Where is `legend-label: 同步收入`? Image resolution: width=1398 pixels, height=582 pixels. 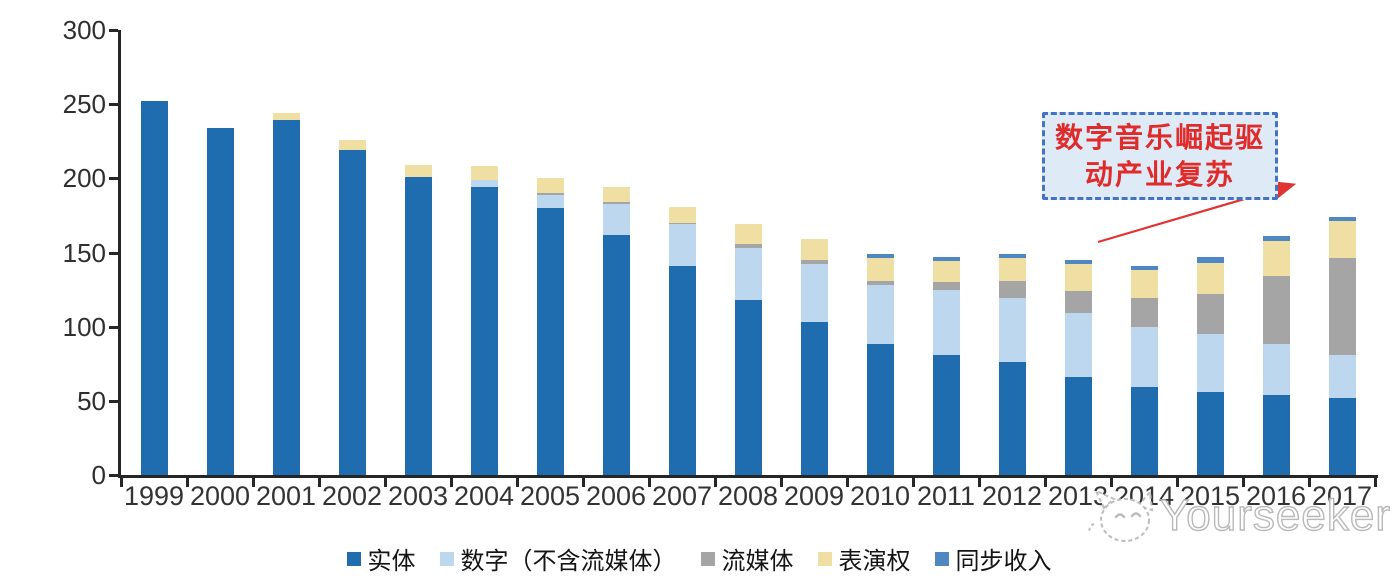
legend-label: 同步收入 is located at coordinates (1003, 561).